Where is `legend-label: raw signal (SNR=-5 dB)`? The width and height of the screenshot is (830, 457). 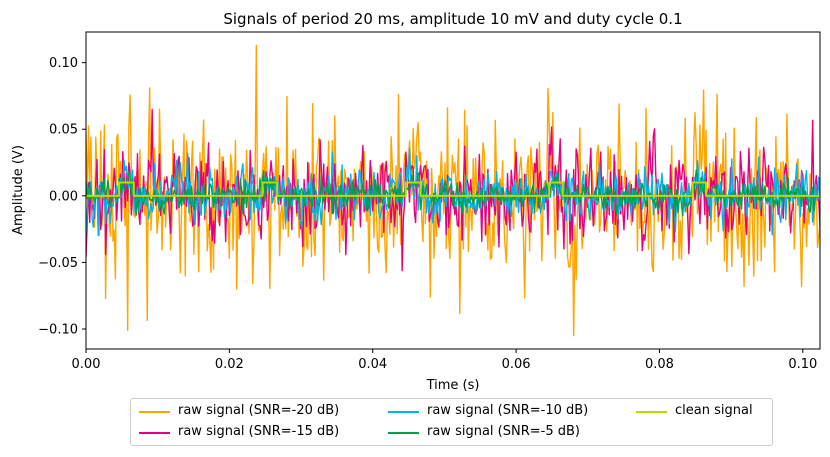 legend-label: raw signal (SNR=-5 dB) is located at coordinates (503, 431).